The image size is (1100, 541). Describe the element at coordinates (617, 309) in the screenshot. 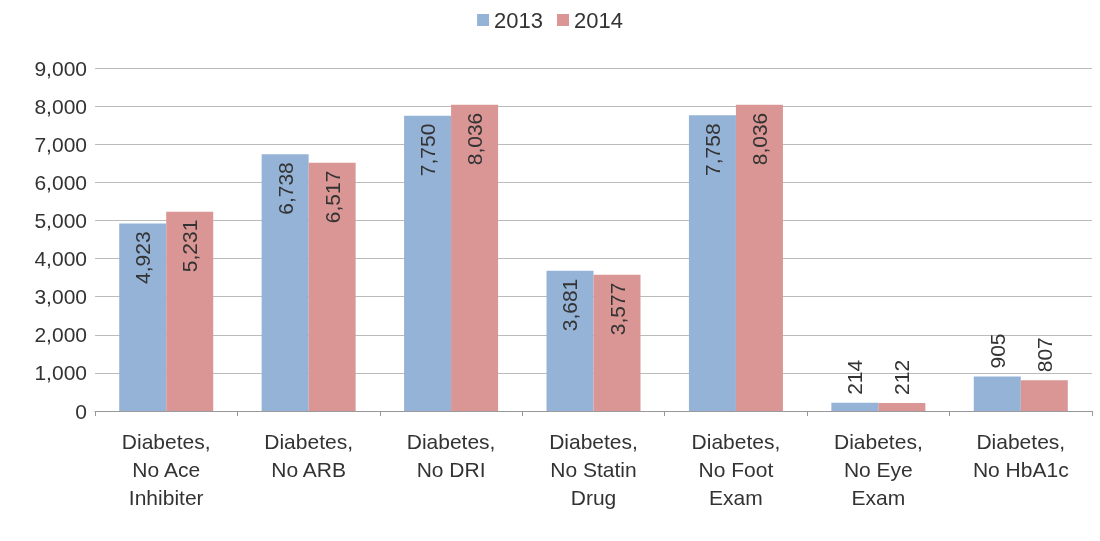

I see `data-label: 3,577` at that location.